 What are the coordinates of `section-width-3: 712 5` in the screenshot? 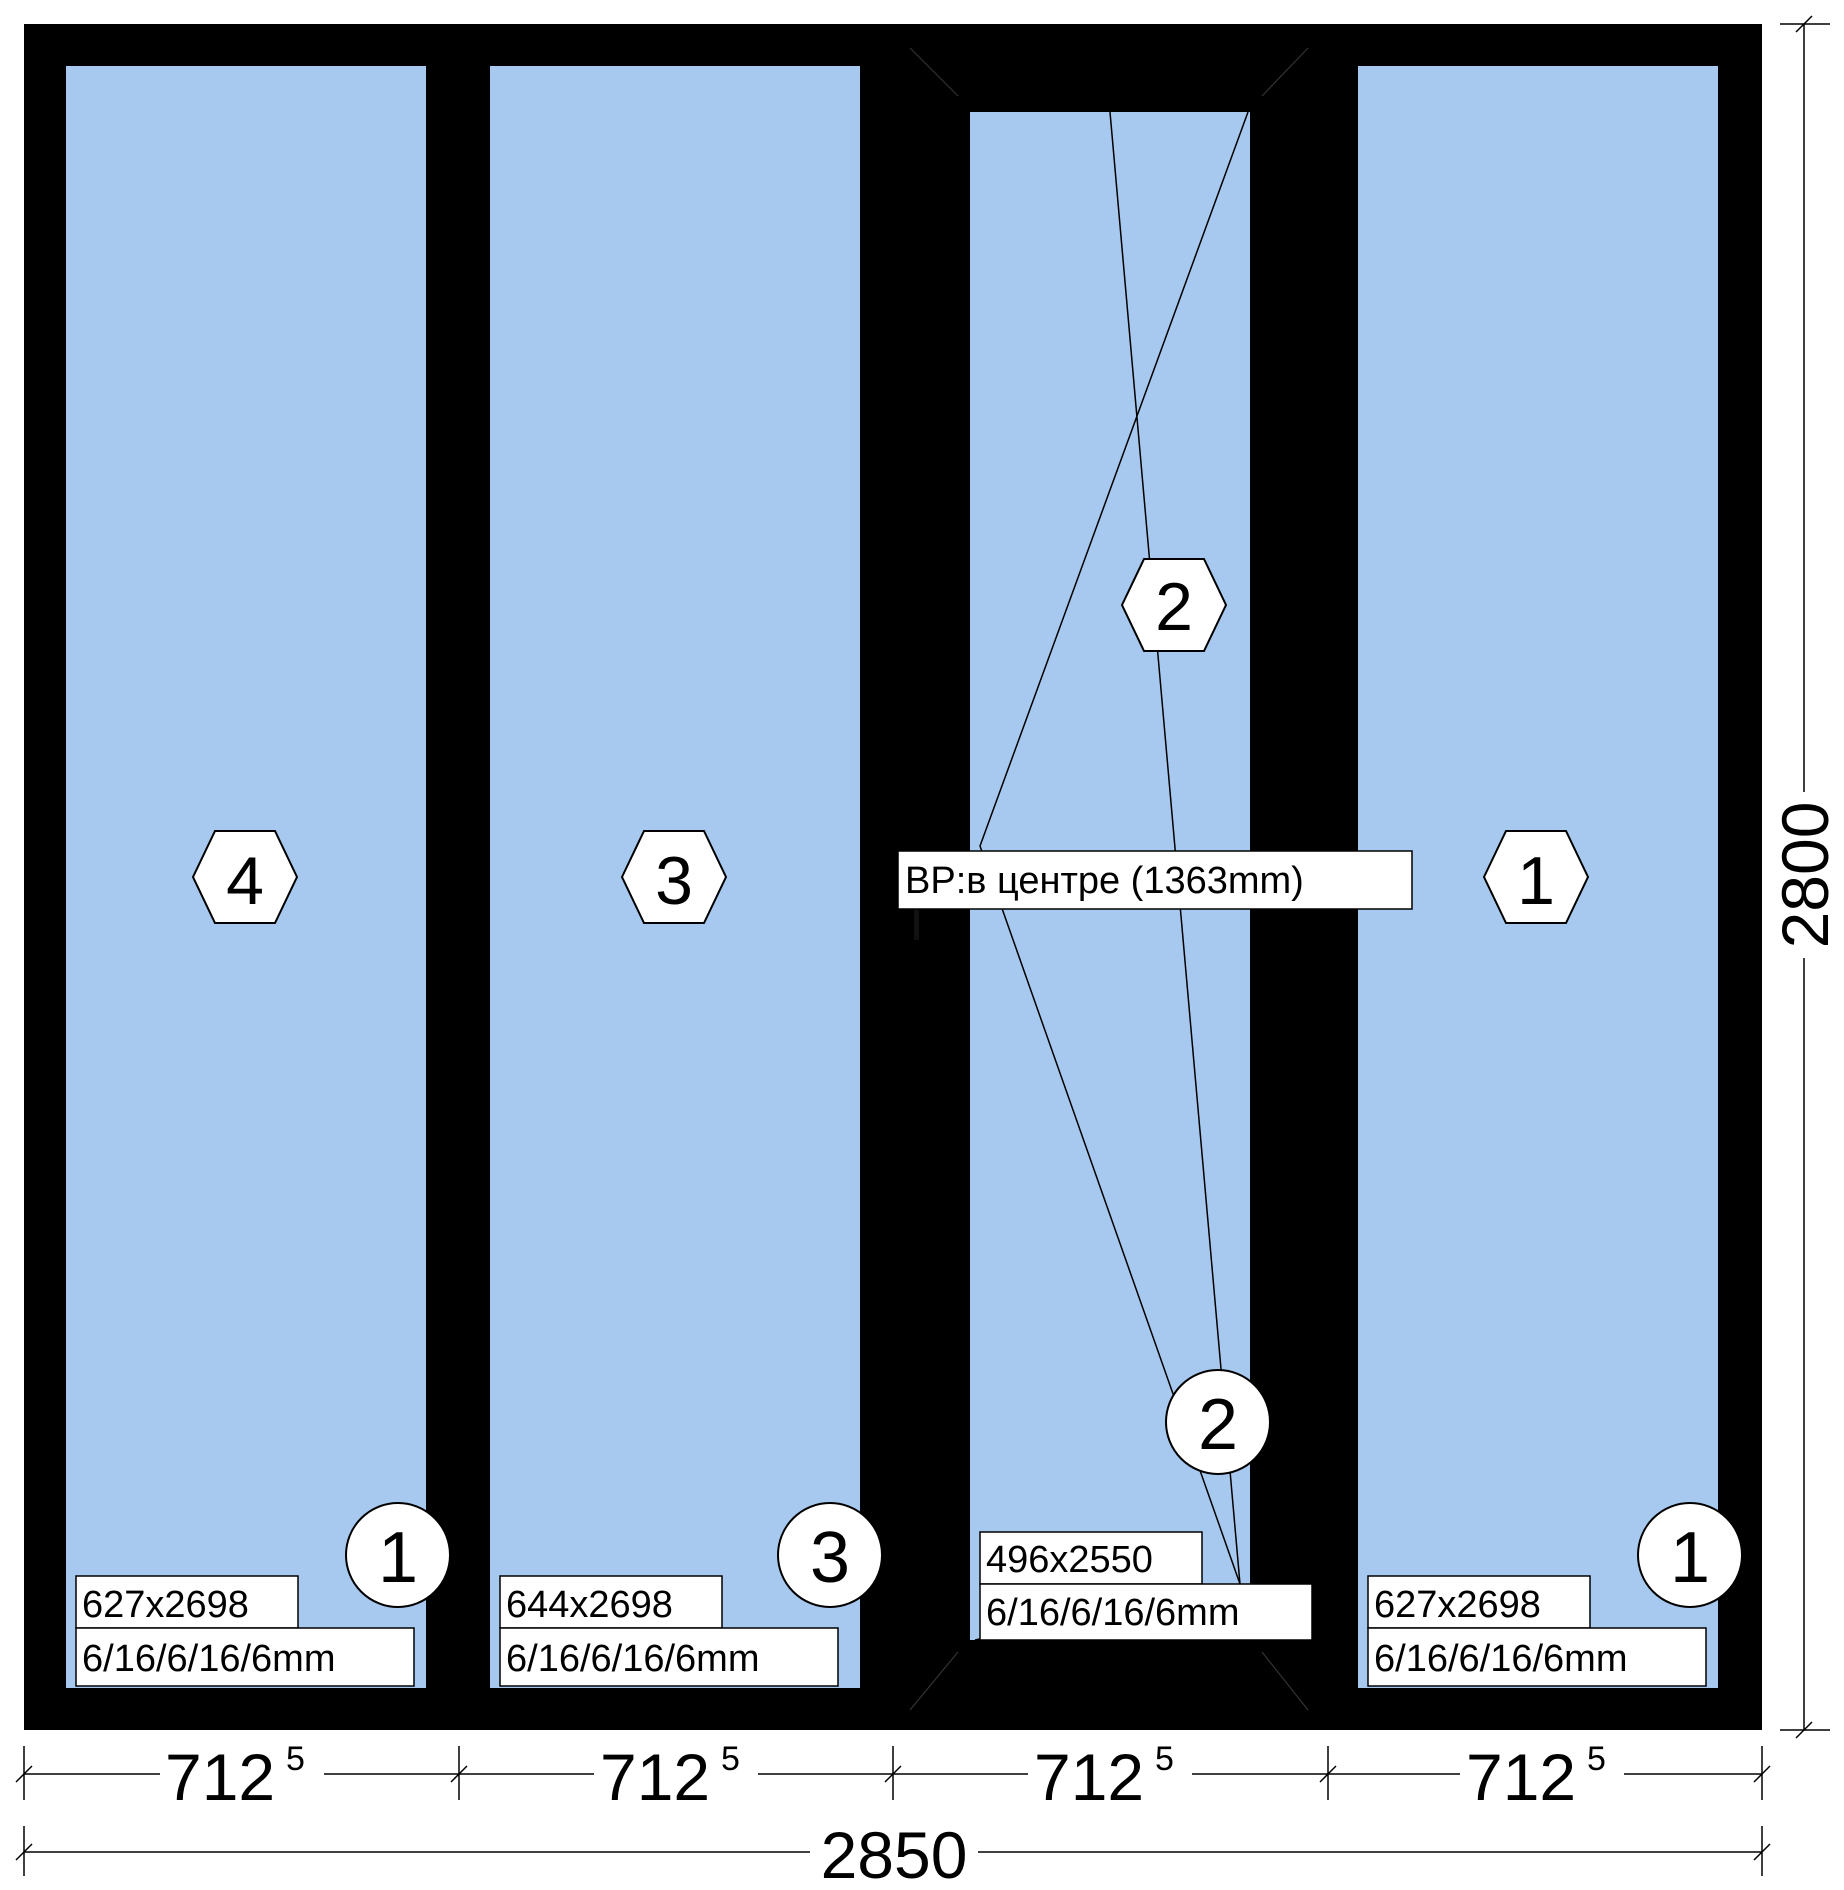 It's located at (1104, 1777).